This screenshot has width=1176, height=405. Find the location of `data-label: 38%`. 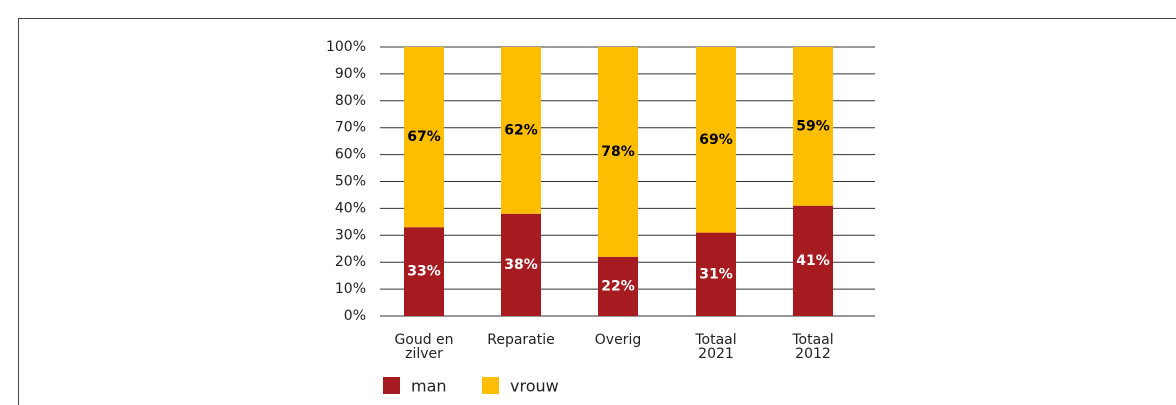

data-label: 38% is located at coordinates (521, 265).